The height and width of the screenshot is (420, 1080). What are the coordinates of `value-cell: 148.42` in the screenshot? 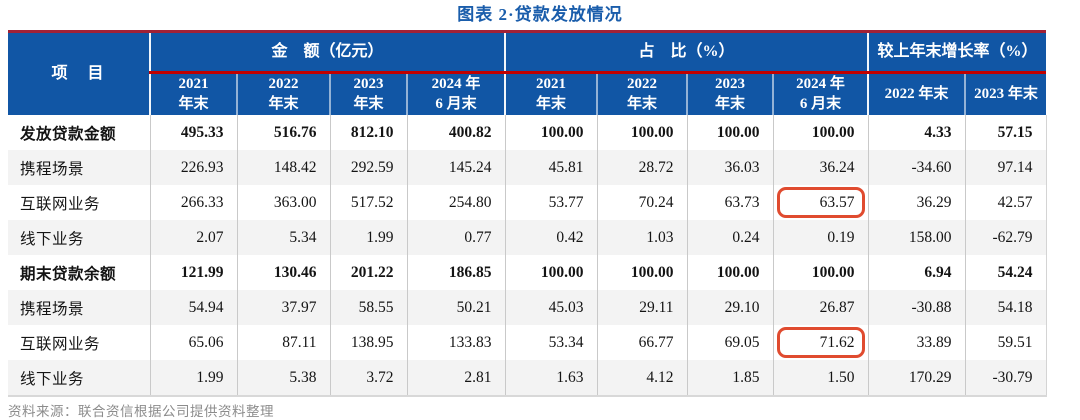 It's located at (283, 167).